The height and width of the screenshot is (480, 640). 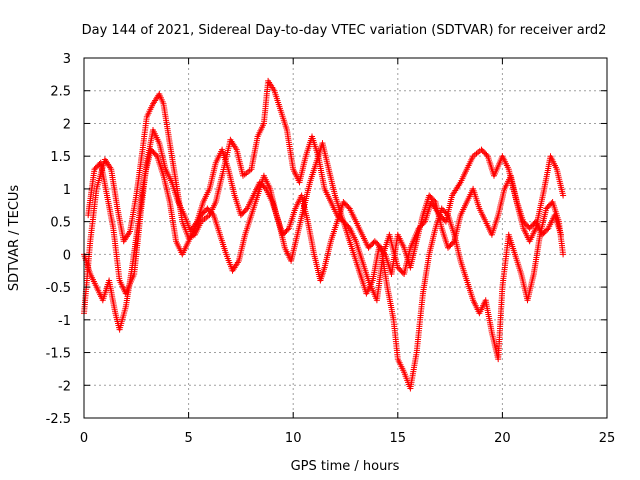 What do you see at coordinates (60, 92) in the screenshot?
I see `y-tick-label: 2.5` at bounding box center [60, 92].